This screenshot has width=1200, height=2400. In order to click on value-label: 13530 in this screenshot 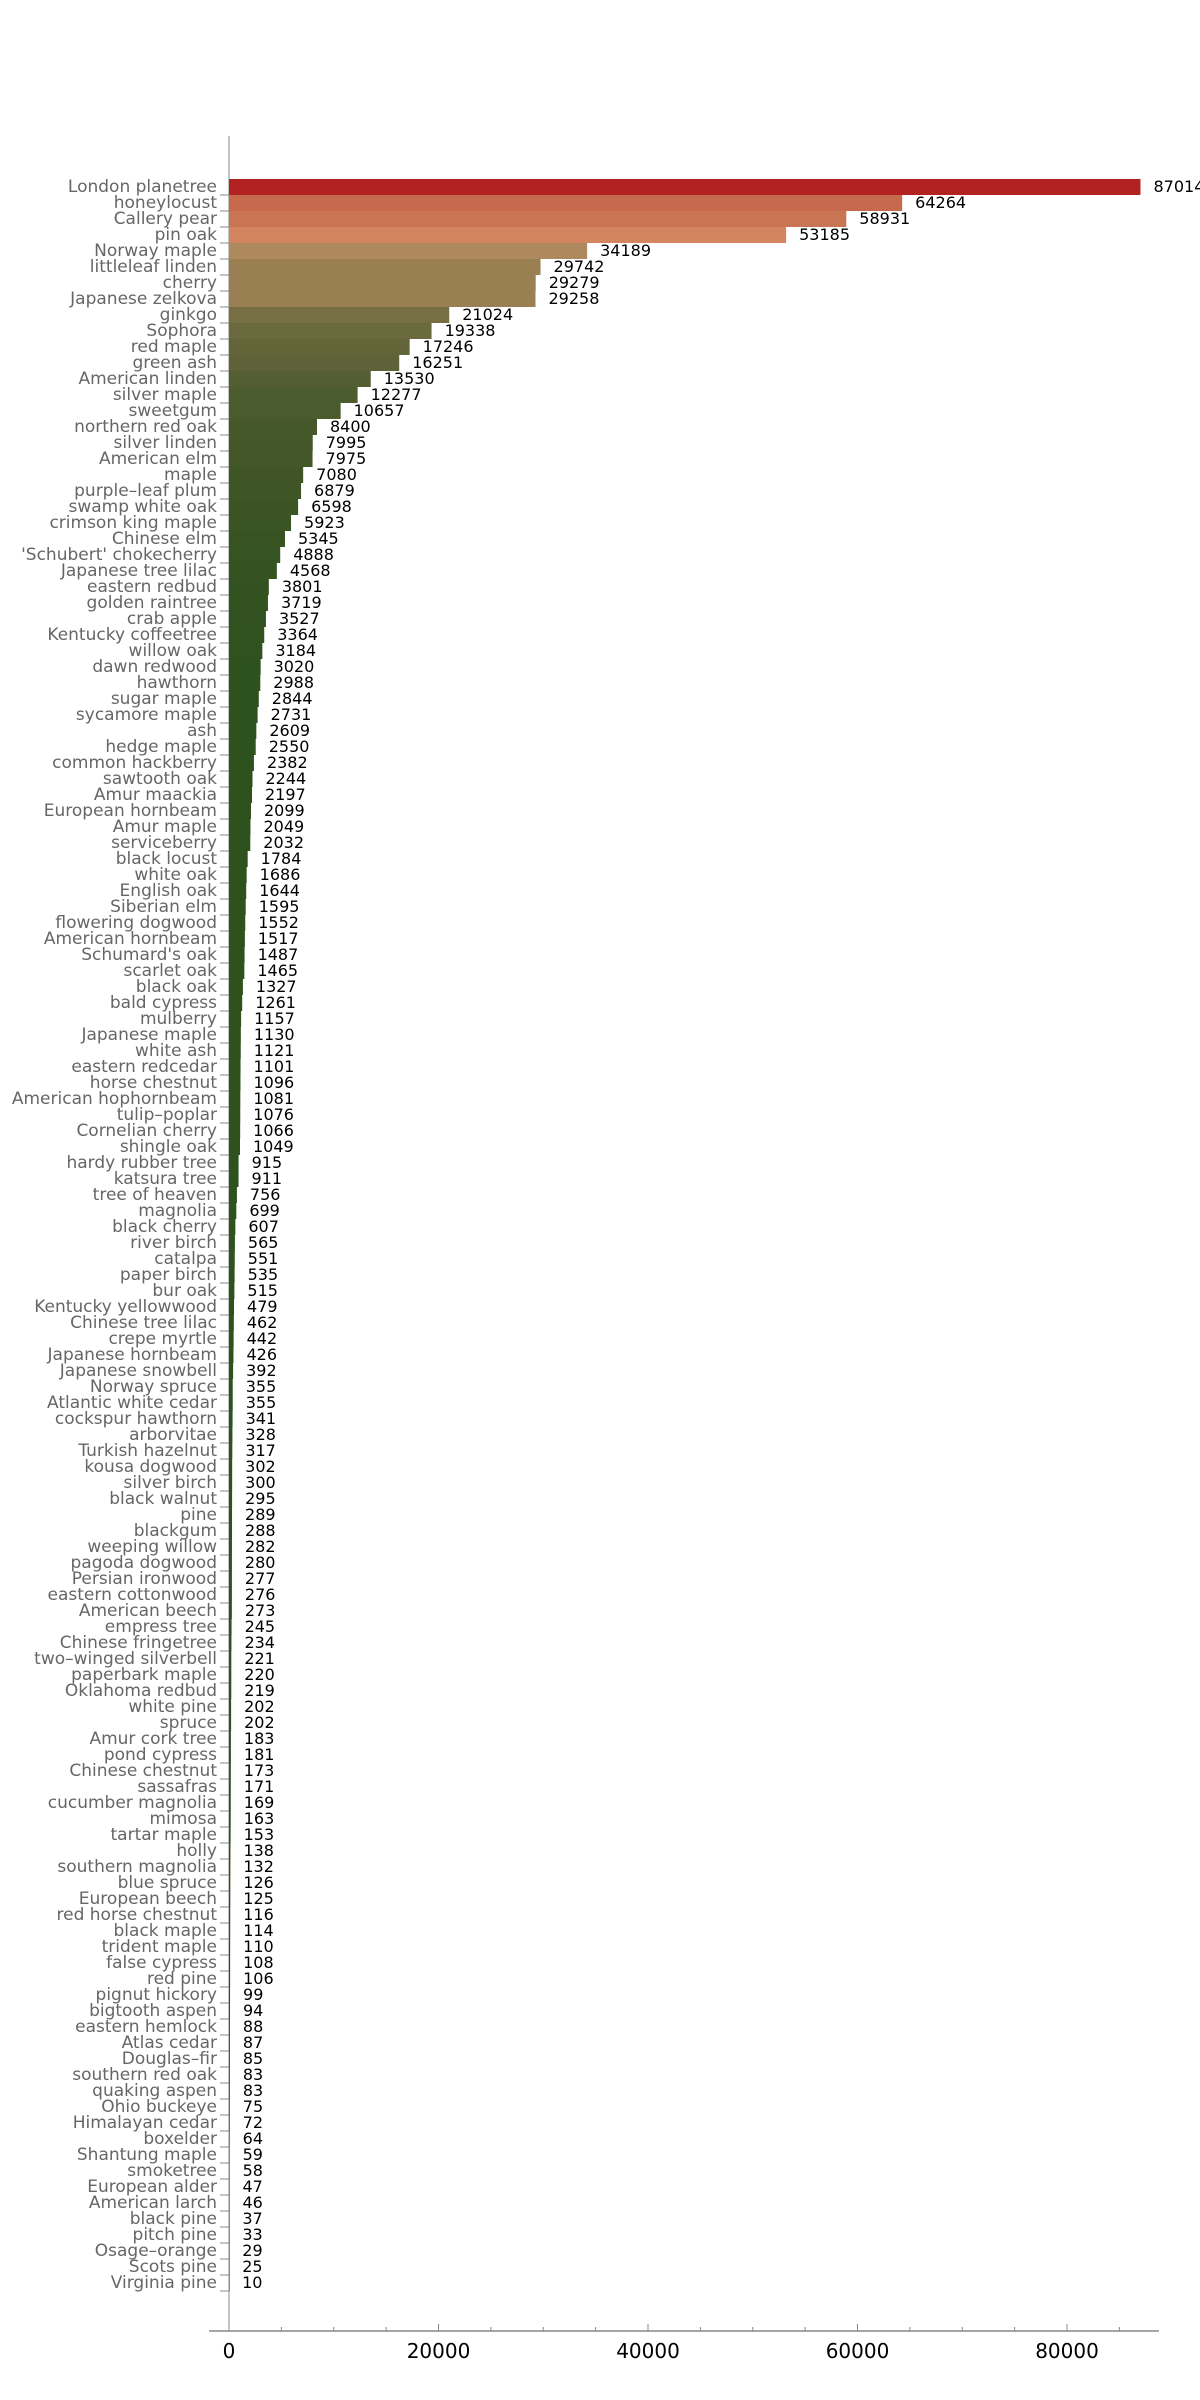, I will do `click(409, 378)`.